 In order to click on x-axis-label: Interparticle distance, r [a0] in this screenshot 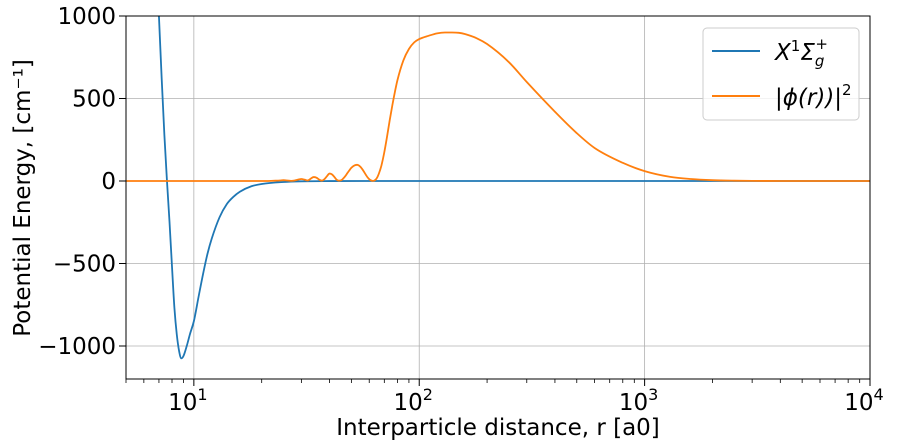, I will do `click(498, 428)`.